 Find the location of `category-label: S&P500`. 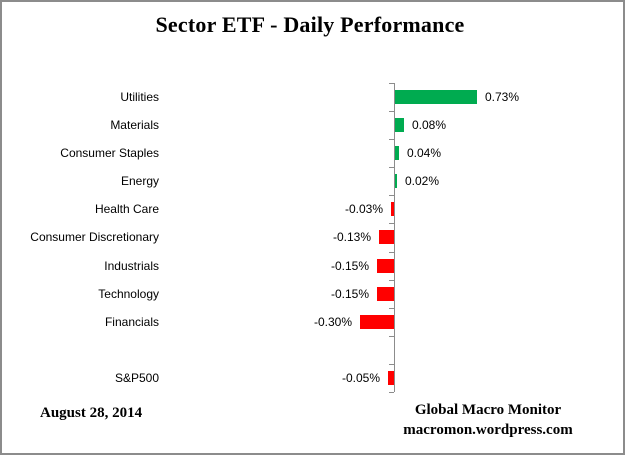

category-label: S&P500 is located at coordinates (136, 378).